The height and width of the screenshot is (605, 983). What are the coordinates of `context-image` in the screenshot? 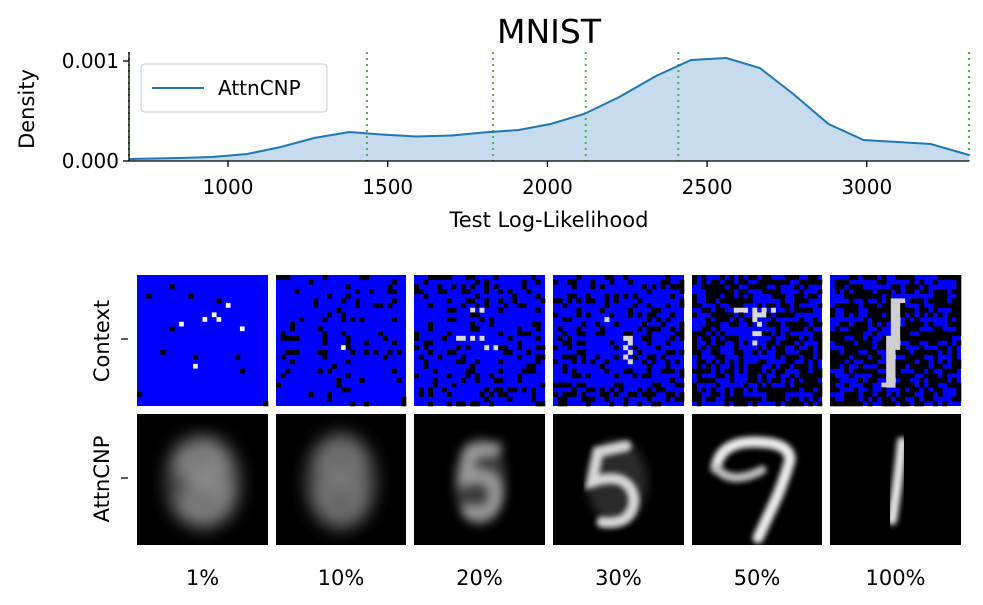 It's located at (896, 341).